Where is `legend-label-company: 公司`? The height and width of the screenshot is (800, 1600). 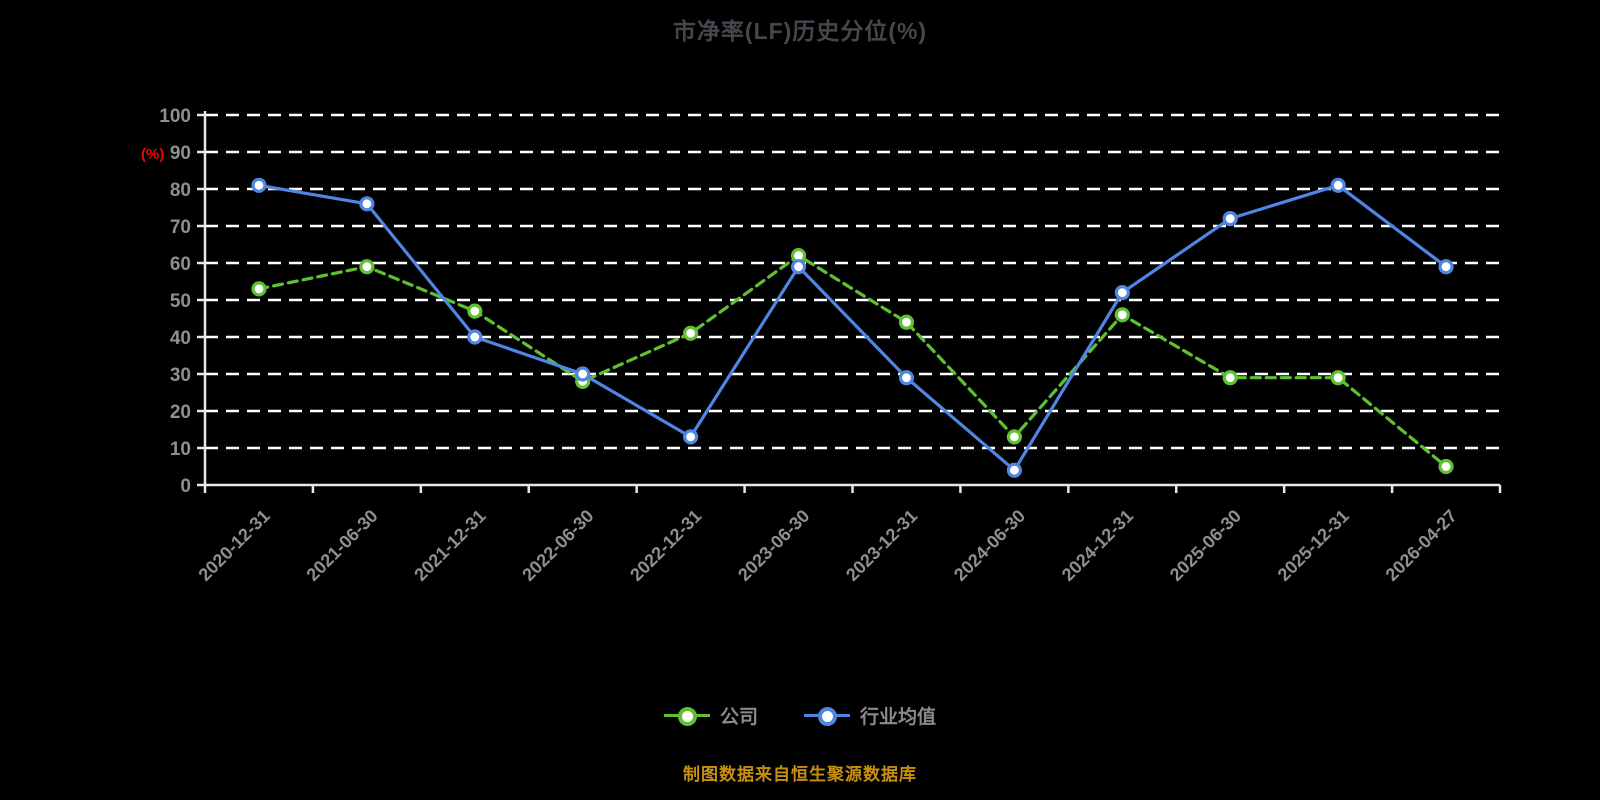 legend-label-company: 公司 is located at coordinates (738, 717).